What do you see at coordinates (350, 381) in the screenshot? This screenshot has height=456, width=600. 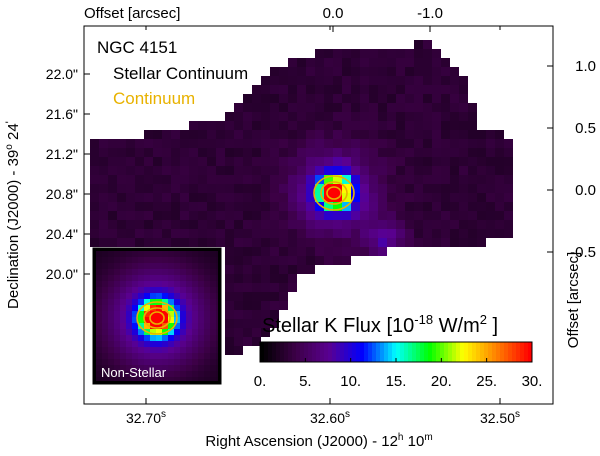 I see `colorbar-tick-label: 10.` at bounding box center [350, 381].